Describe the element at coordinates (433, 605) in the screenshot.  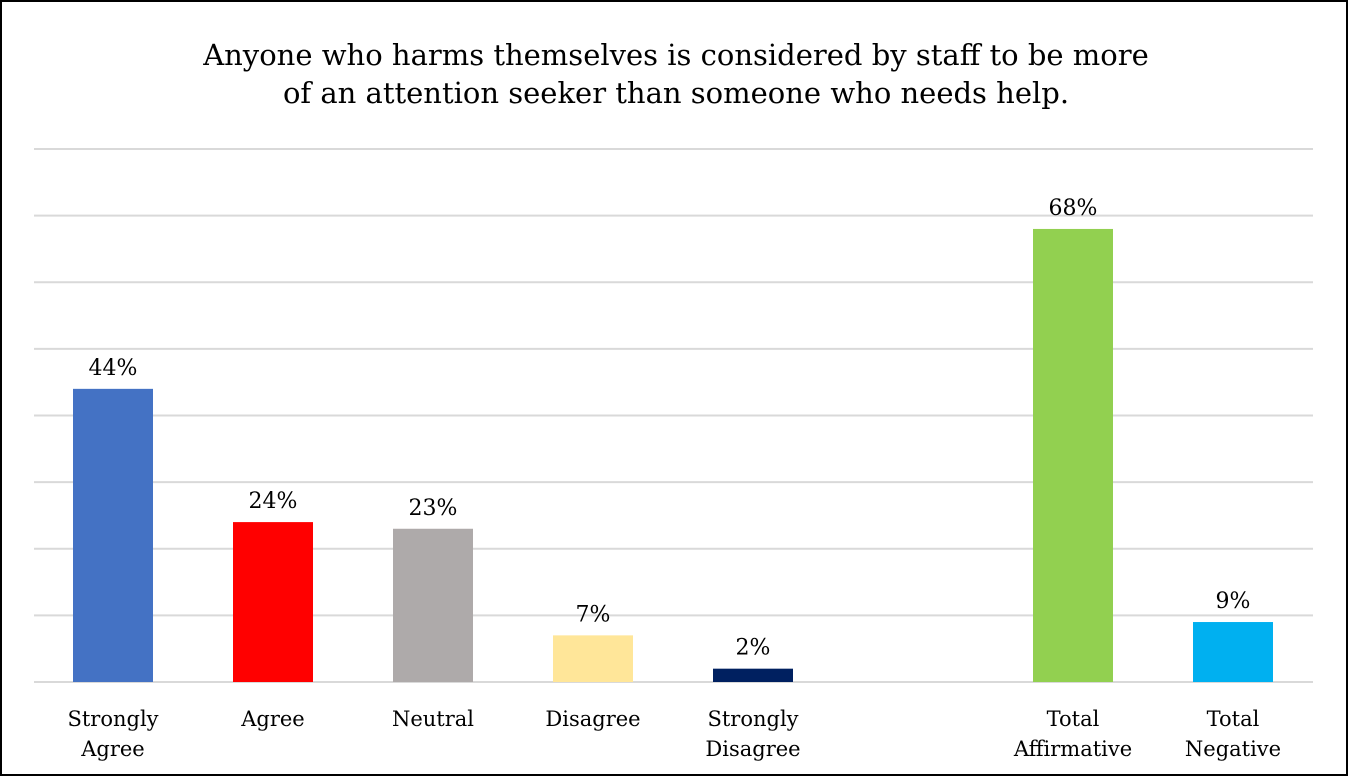
I see `bar-neutral` at that location.